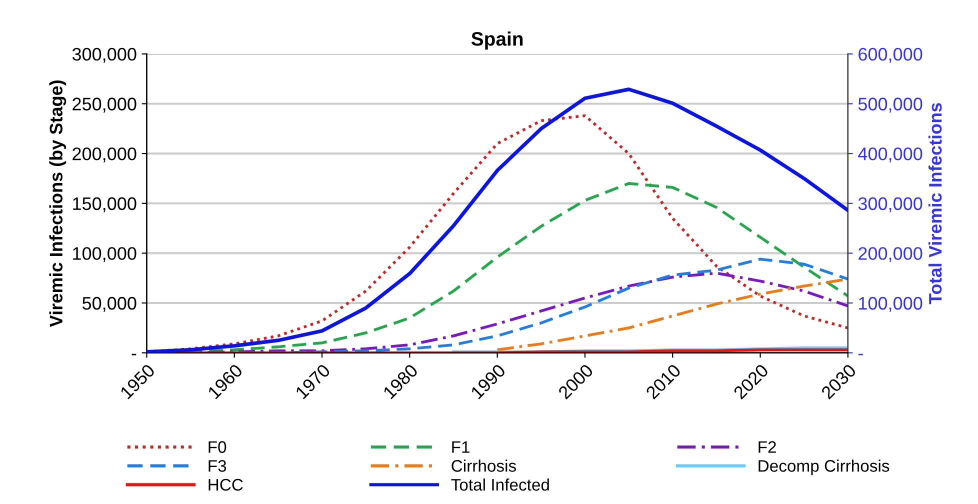 This screenshot has width=978, height=504. Describe the element at coordinates (104, 204) in the screenshot. I see `y-tick-label: 150,000` at that location.